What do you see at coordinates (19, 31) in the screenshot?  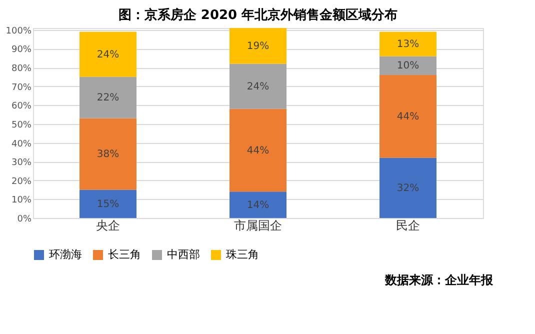 I see `y-tick-label: 100%` at bounding box center [19, 31].